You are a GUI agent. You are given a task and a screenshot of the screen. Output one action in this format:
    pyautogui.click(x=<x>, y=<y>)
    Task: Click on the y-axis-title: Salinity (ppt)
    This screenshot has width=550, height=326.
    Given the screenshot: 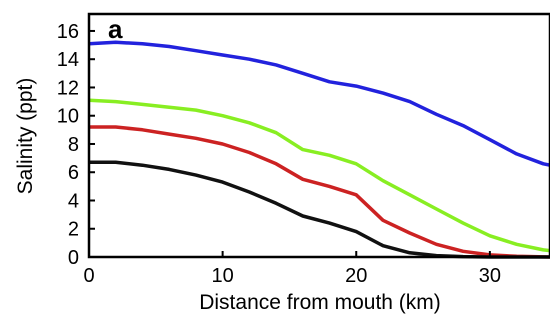 What is the action you would take?
    pyautogui.click(x=25, y=136)
    